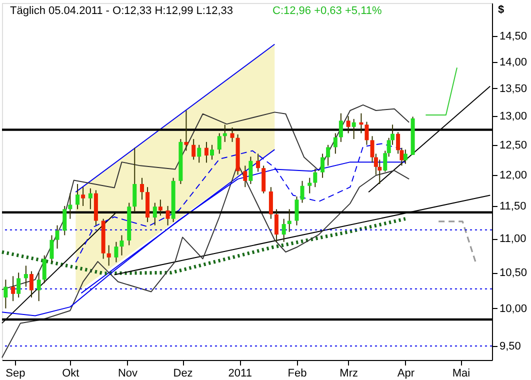 The height and width of the screenshot is (380, 531). Describe the element at coordinates (297, 374) in the screenshot. I see `x-tick-label: Feb` at that location.